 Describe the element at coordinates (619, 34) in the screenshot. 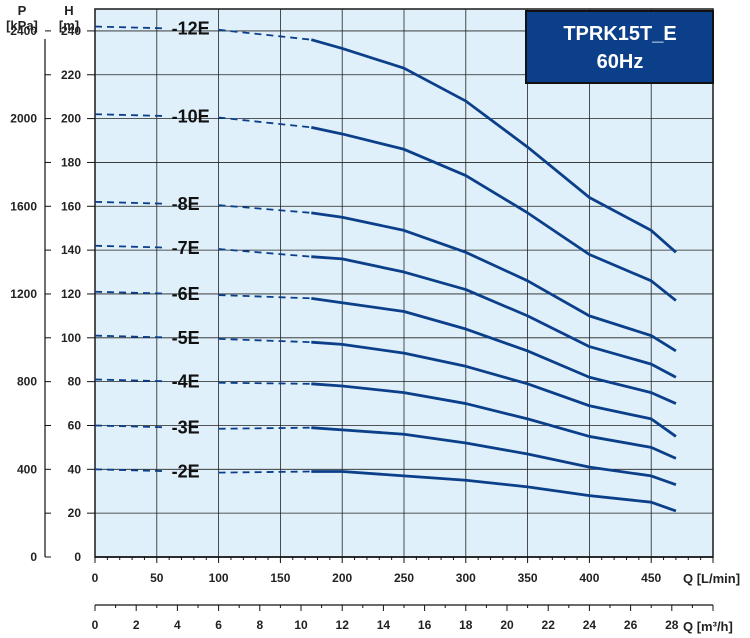

I see `title-line-1: TPRK15T_E` at that location.